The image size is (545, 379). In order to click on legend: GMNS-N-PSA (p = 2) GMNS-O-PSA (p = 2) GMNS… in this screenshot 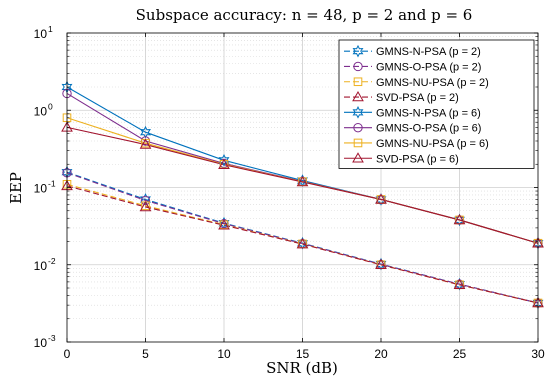, I will do `click(436, 104)`.